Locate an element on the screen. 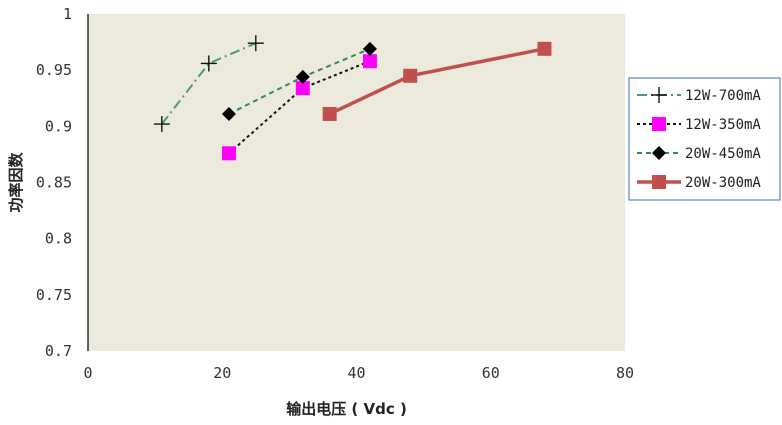 The height and width of the screenshot is (425, 782). legend-label: 12W-700mA is located at coordinates (723, 96).